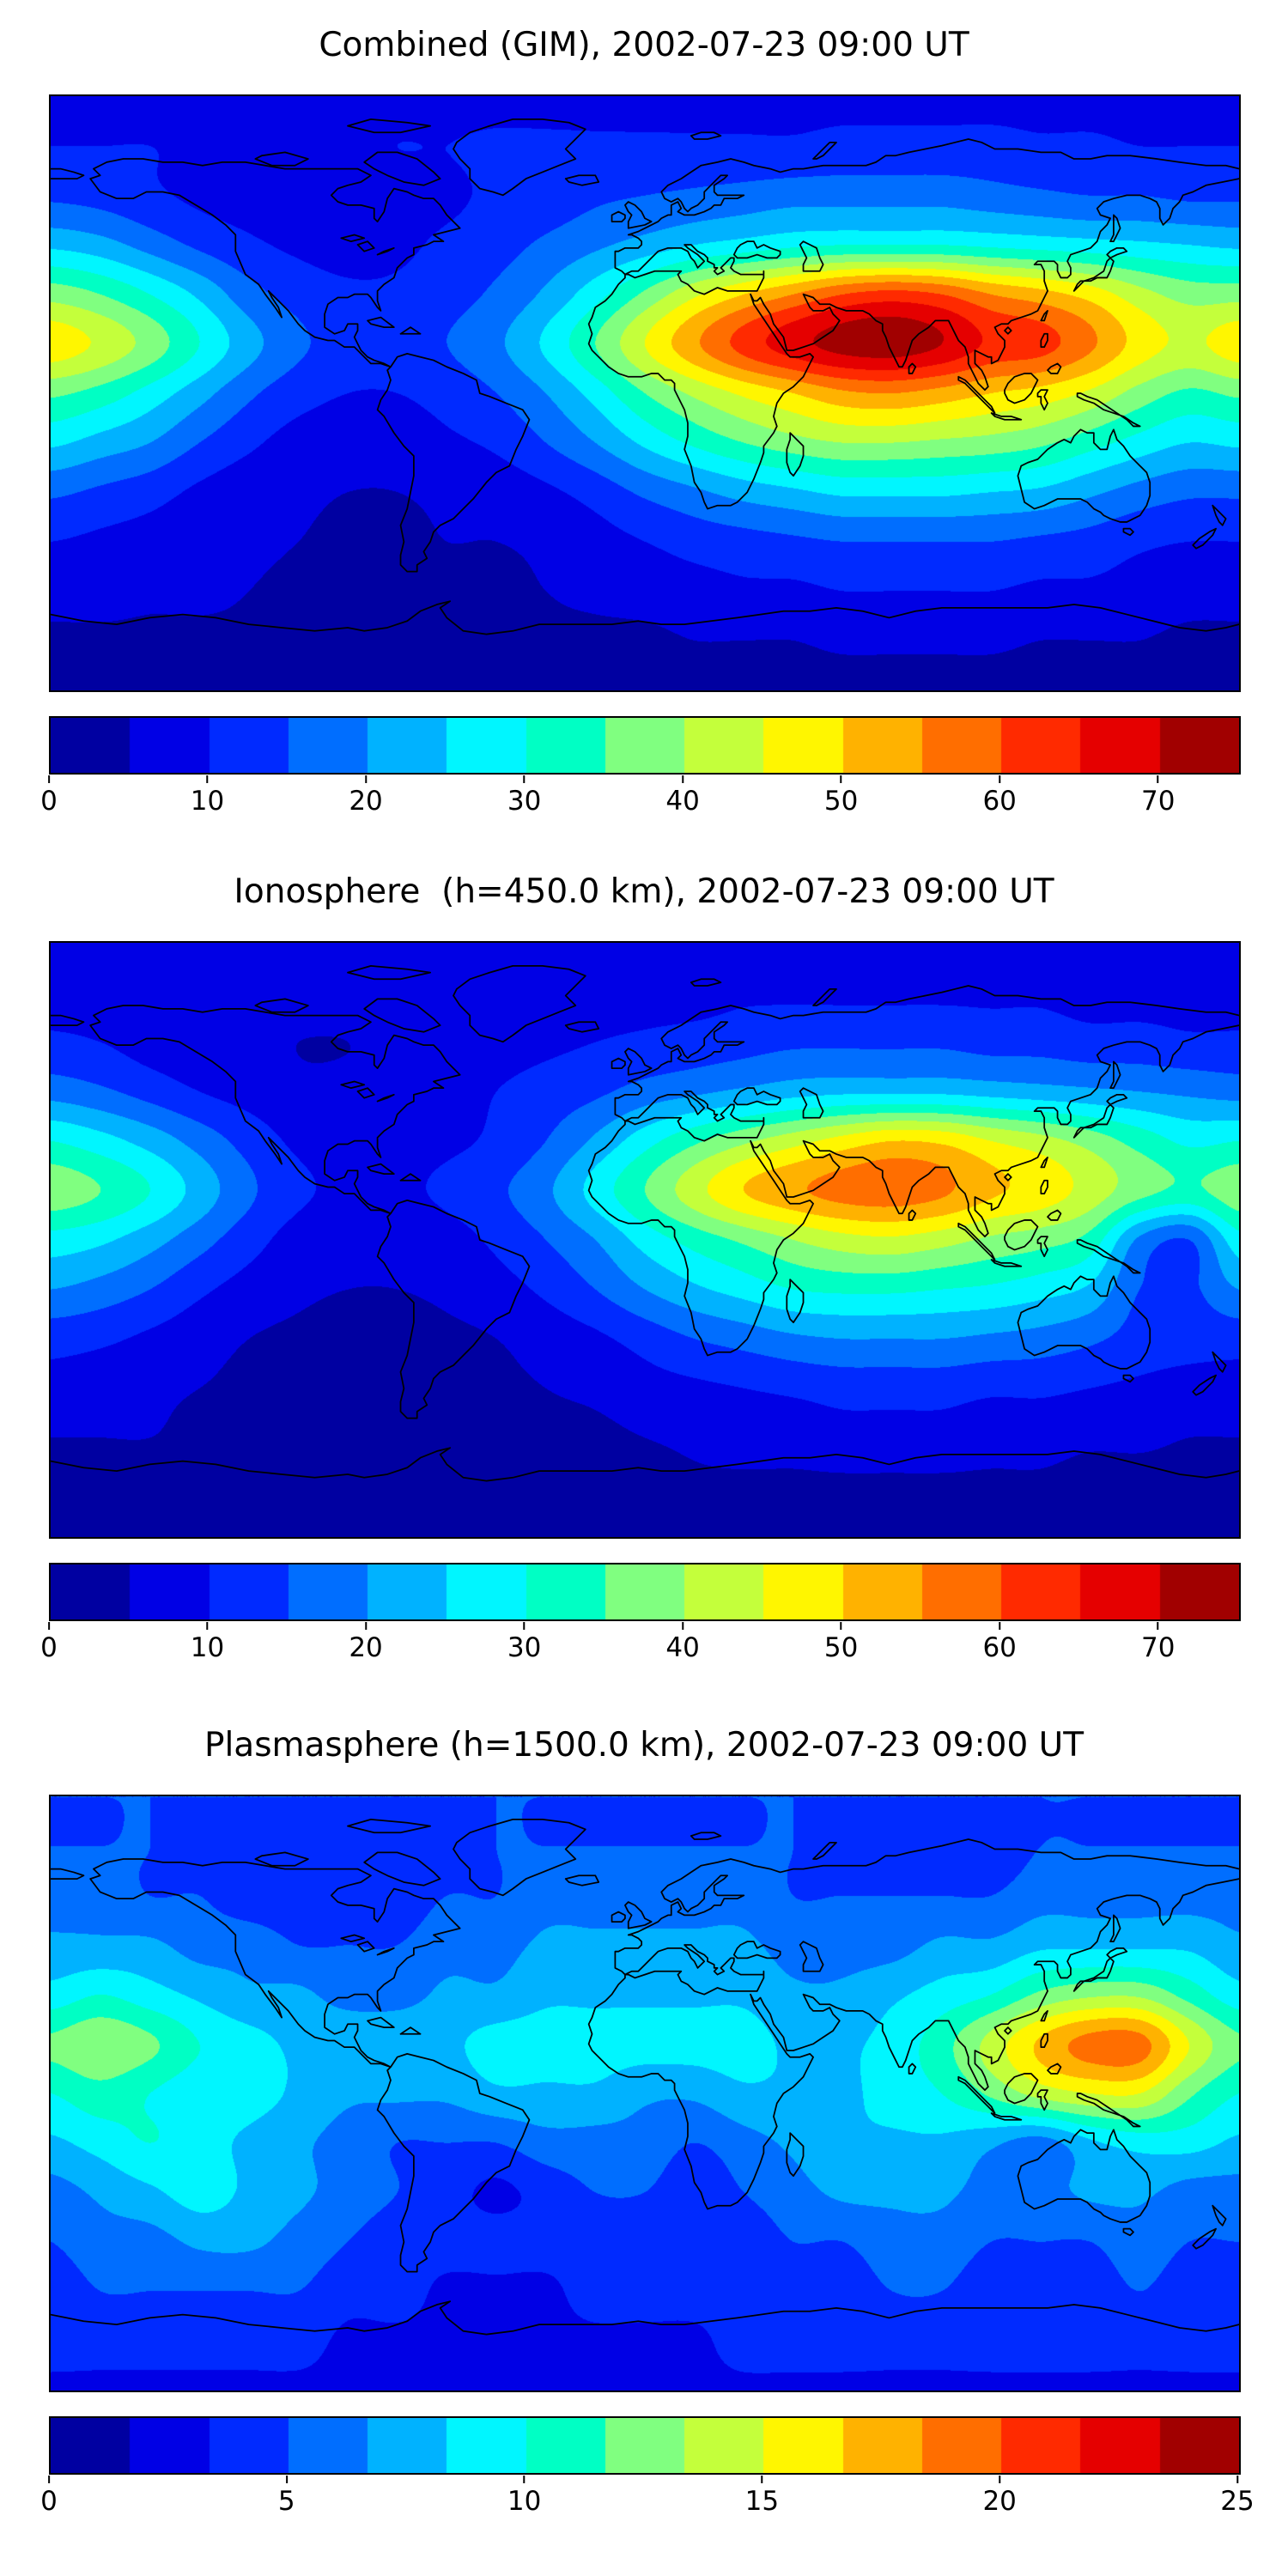 The height and width of the screenshot is (2576, 1288). What do you see at coordinates (644, 45) in the screenshot?
I see `panel-title: Combined (GIM), 2002-07-23 09:00 UT` at bounding box center [644, 45].